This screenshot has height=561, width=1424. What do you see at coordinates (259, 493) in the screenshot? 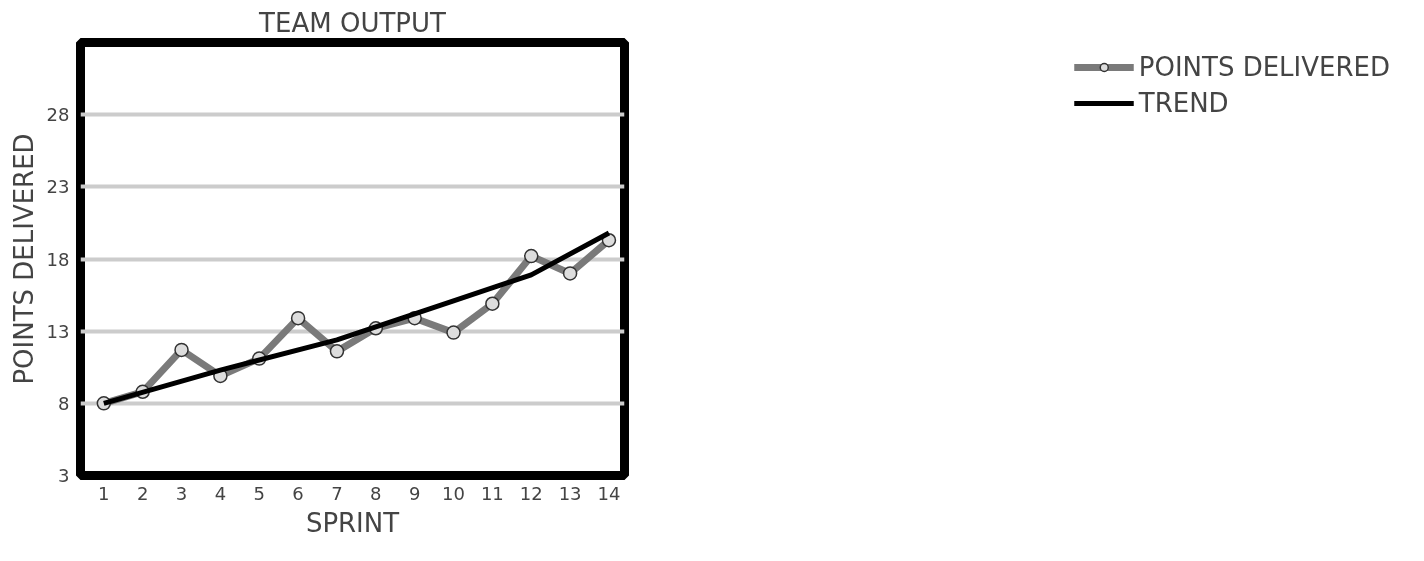
I see `x-tick-label: 5` at bounding box center [259, 493].